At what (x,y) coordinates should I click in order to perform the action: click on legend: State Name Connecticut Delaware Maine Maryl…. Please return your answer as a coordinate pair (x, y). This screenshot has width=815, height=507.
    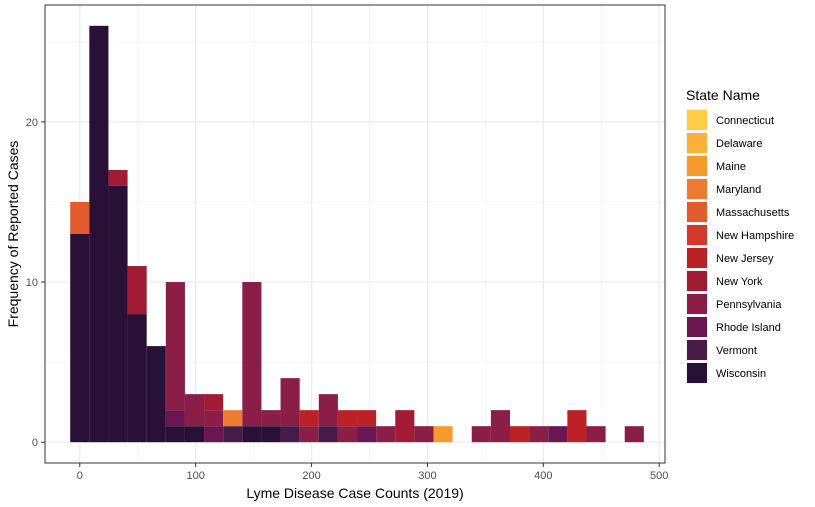
    Looking at the image, I should click on (740, 235).